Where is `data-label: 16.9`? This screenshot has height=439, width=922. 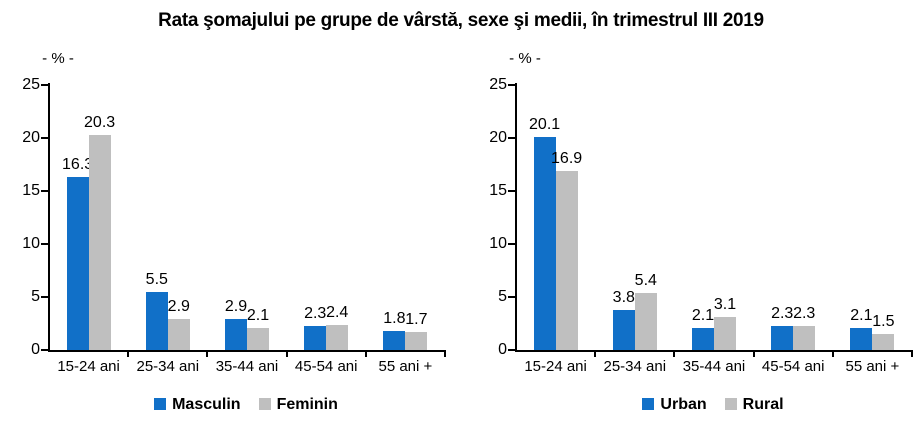
data-label: 16.9 is located at coordinates (567, 158).